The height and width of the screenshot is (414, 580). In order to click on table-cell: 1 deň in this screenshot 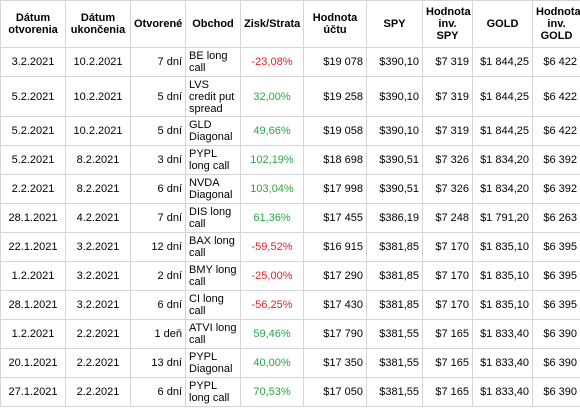, I will do `click(158, 334)`.